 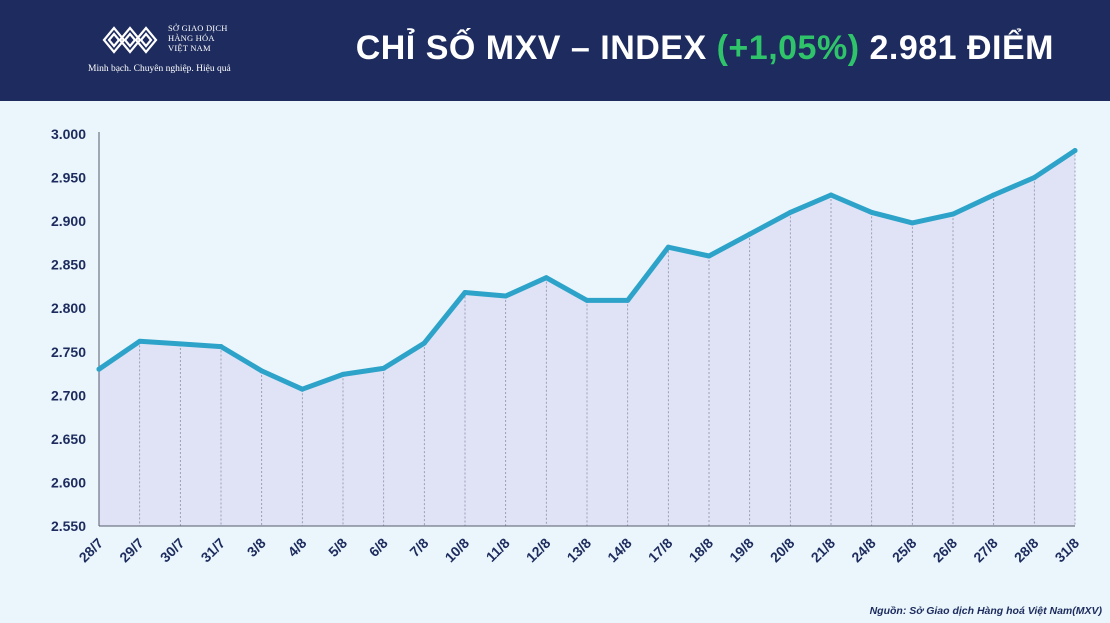 I want to click on x-tick-label: 12/8, so click(x=538, y=550).